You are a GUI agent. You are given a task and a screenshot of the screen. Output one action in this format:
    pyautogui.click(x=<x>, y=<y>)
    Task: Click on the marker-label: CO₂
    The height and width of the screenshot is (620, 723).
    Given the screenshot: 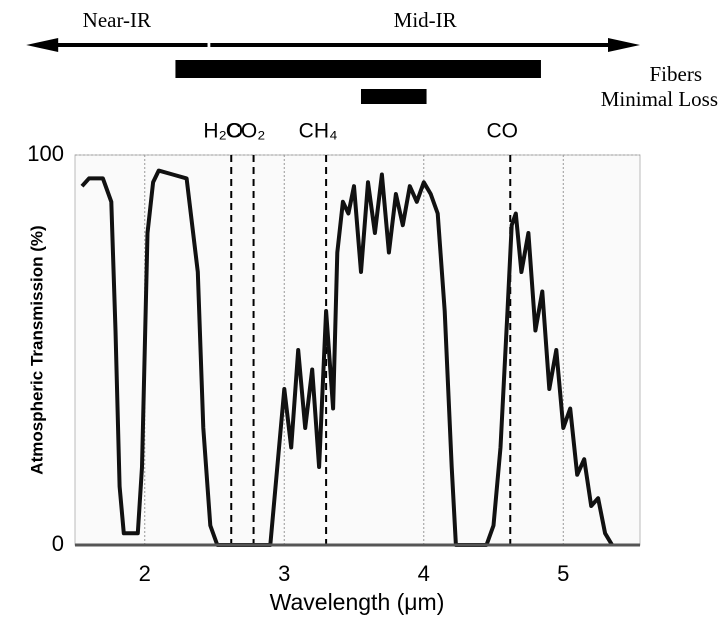 What is the action you would take?
    pyautogui.click(x=246, y=131)
    